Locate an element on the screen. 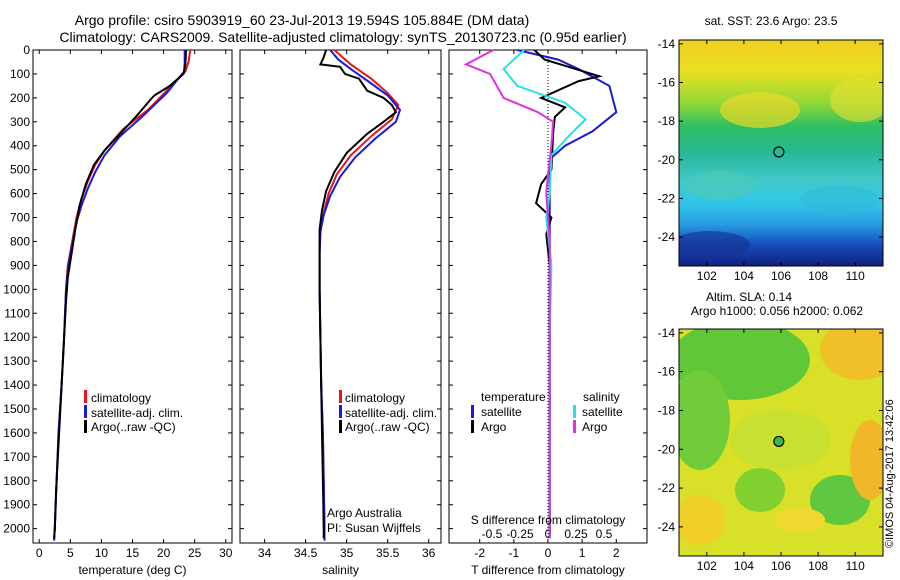 This screenshot has height=580, width=900. series-line-salinity-satellite is located at coordinates (545, 294).